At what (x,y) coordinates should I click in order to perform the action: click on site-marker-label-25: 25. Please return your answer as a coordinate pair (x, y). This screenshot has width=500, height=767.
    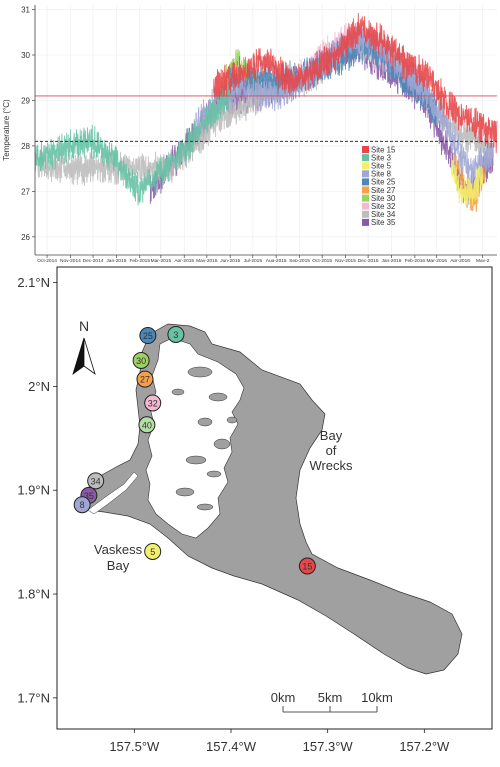
    Looking at the image, I should click on (148, 336).